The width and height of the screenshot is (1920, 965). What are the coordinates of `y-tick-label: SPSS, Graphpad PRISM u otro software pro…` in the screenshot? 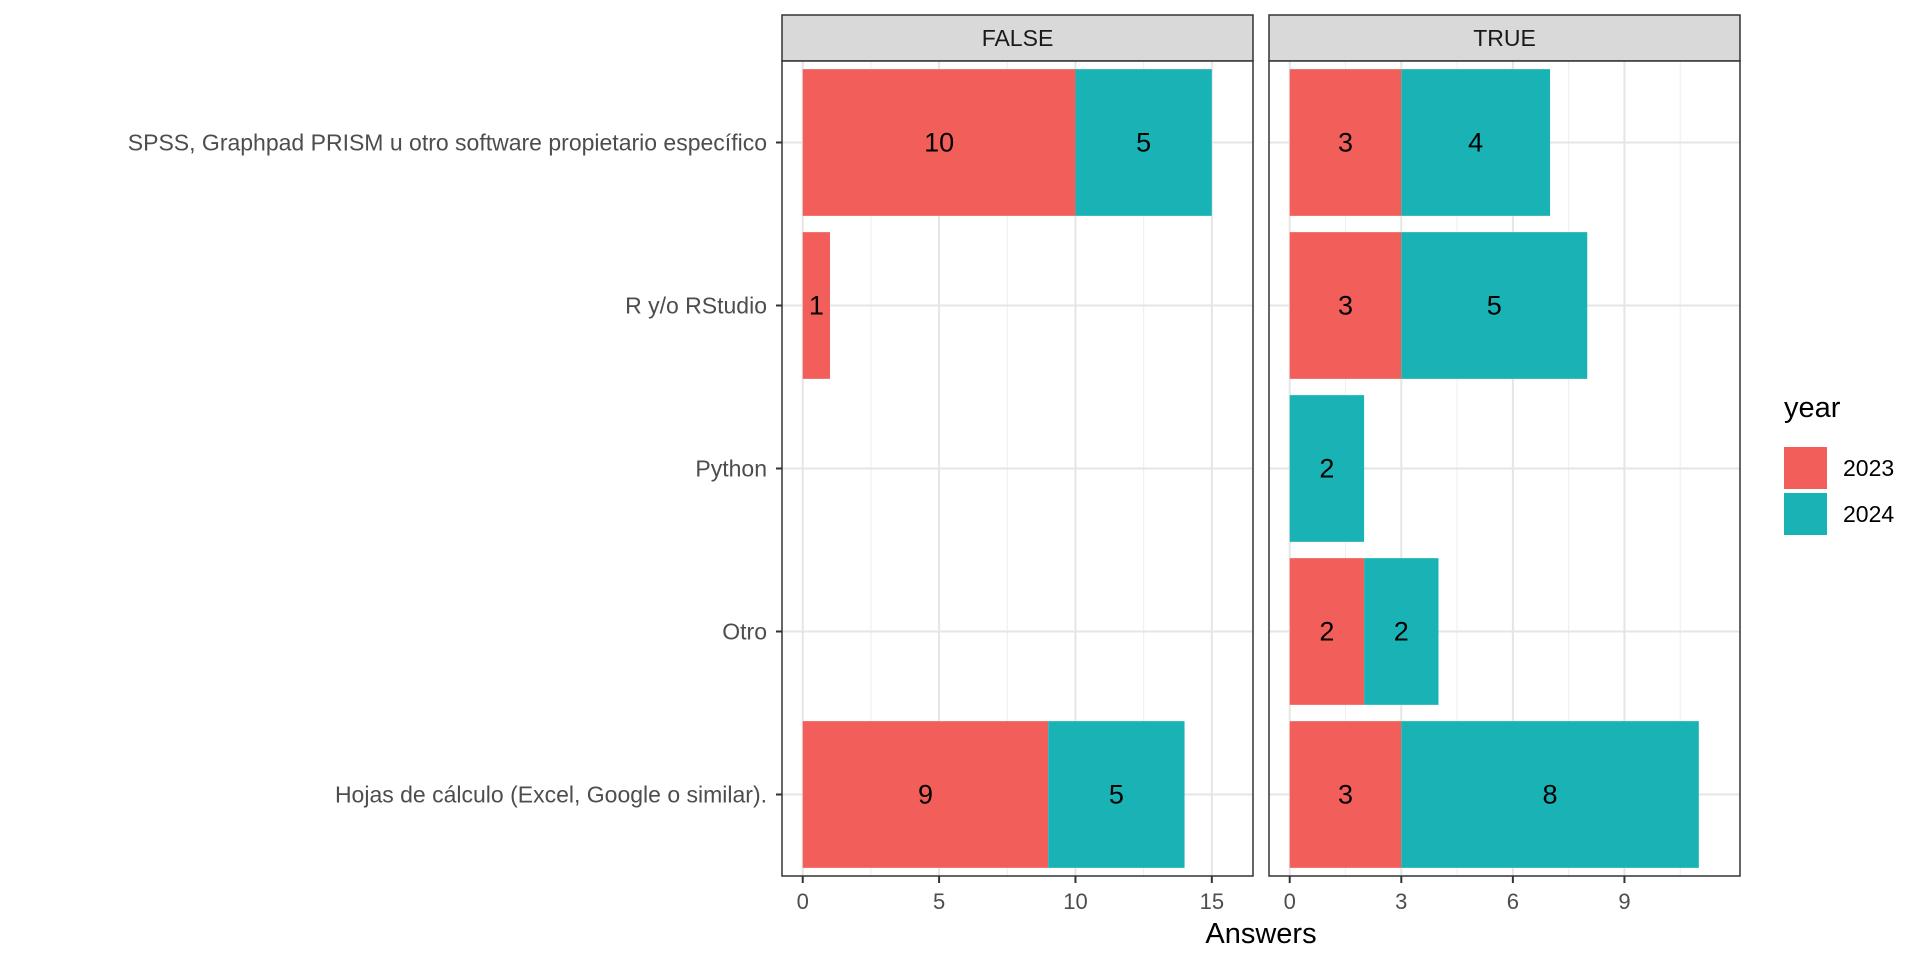 It's located at (447, 143).